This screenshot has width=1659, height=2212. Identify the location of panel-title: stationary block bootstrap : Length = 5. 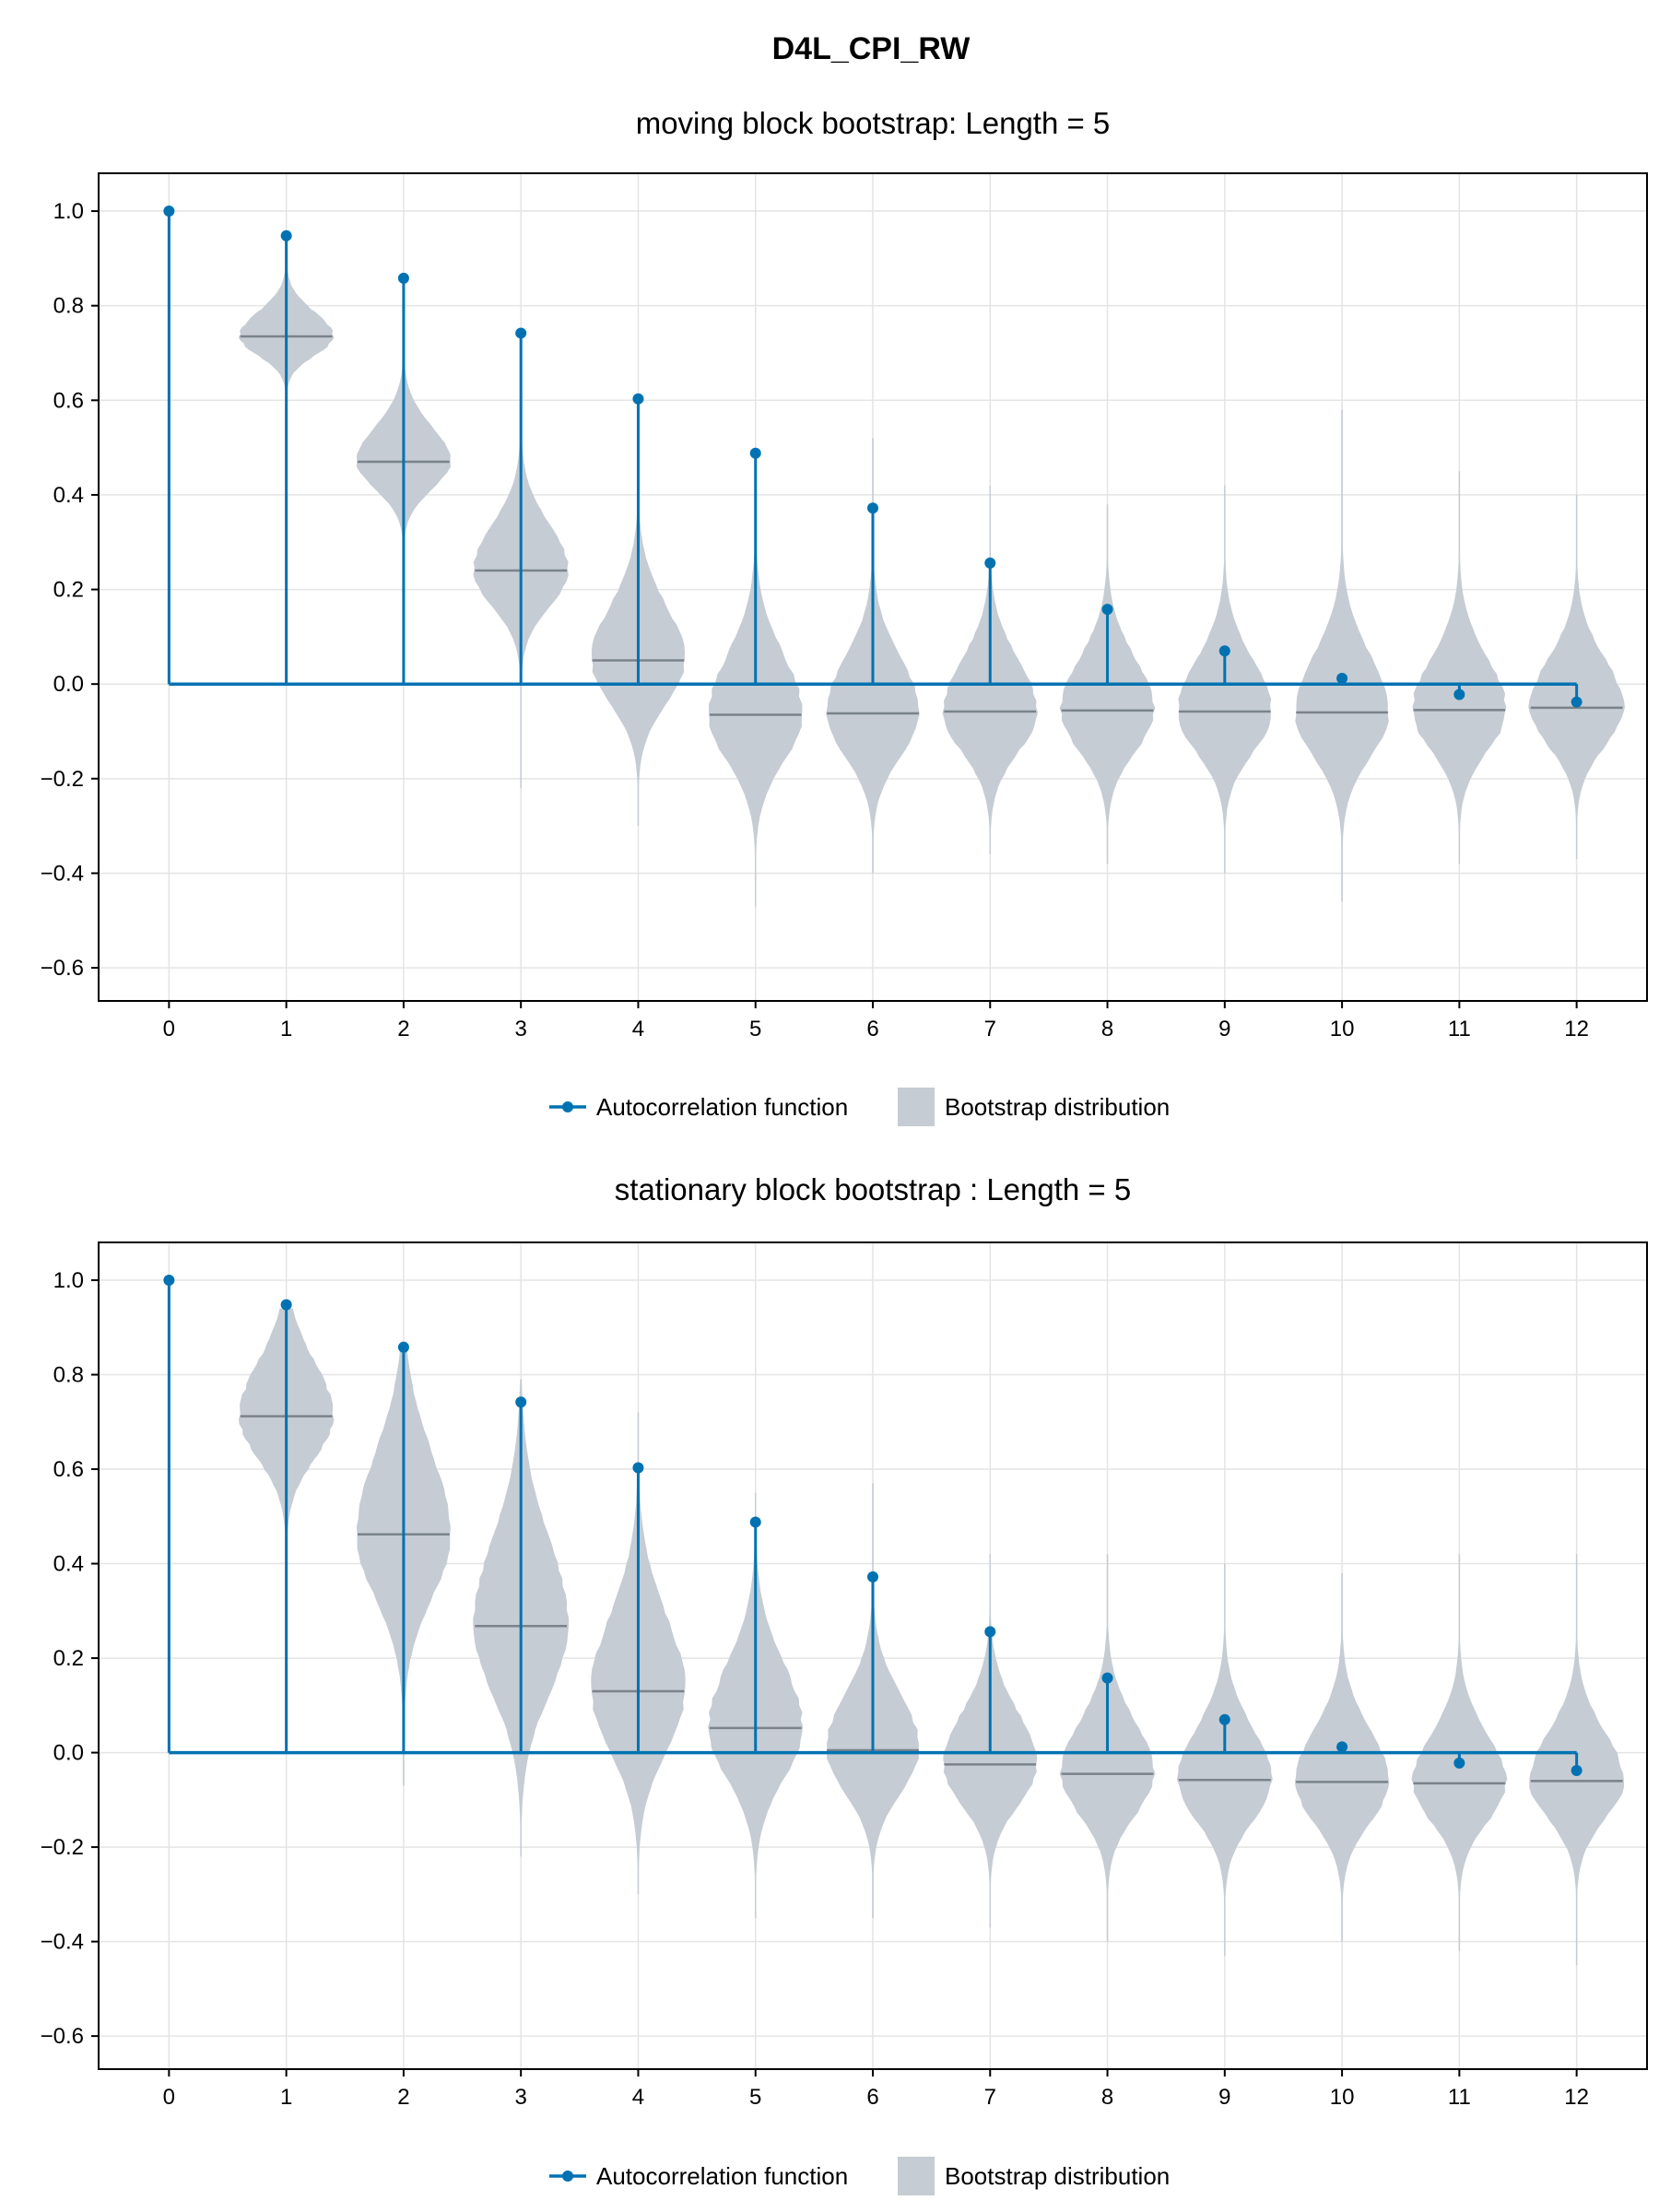
(873, 1189).